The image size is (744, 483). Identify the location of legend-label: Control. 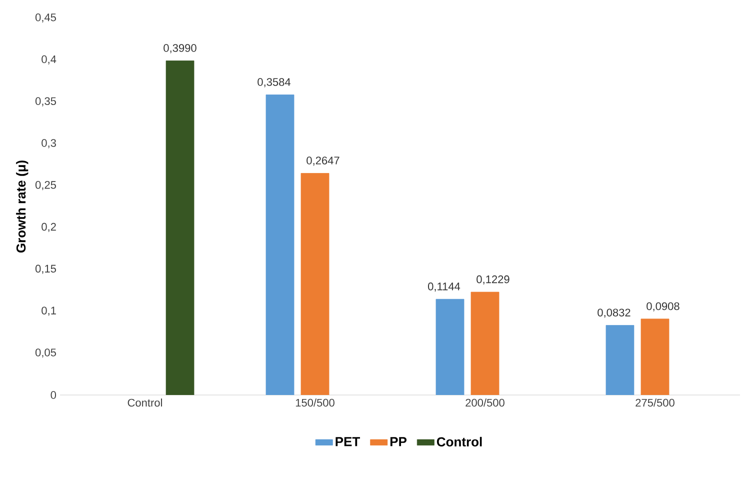
(459, 441).